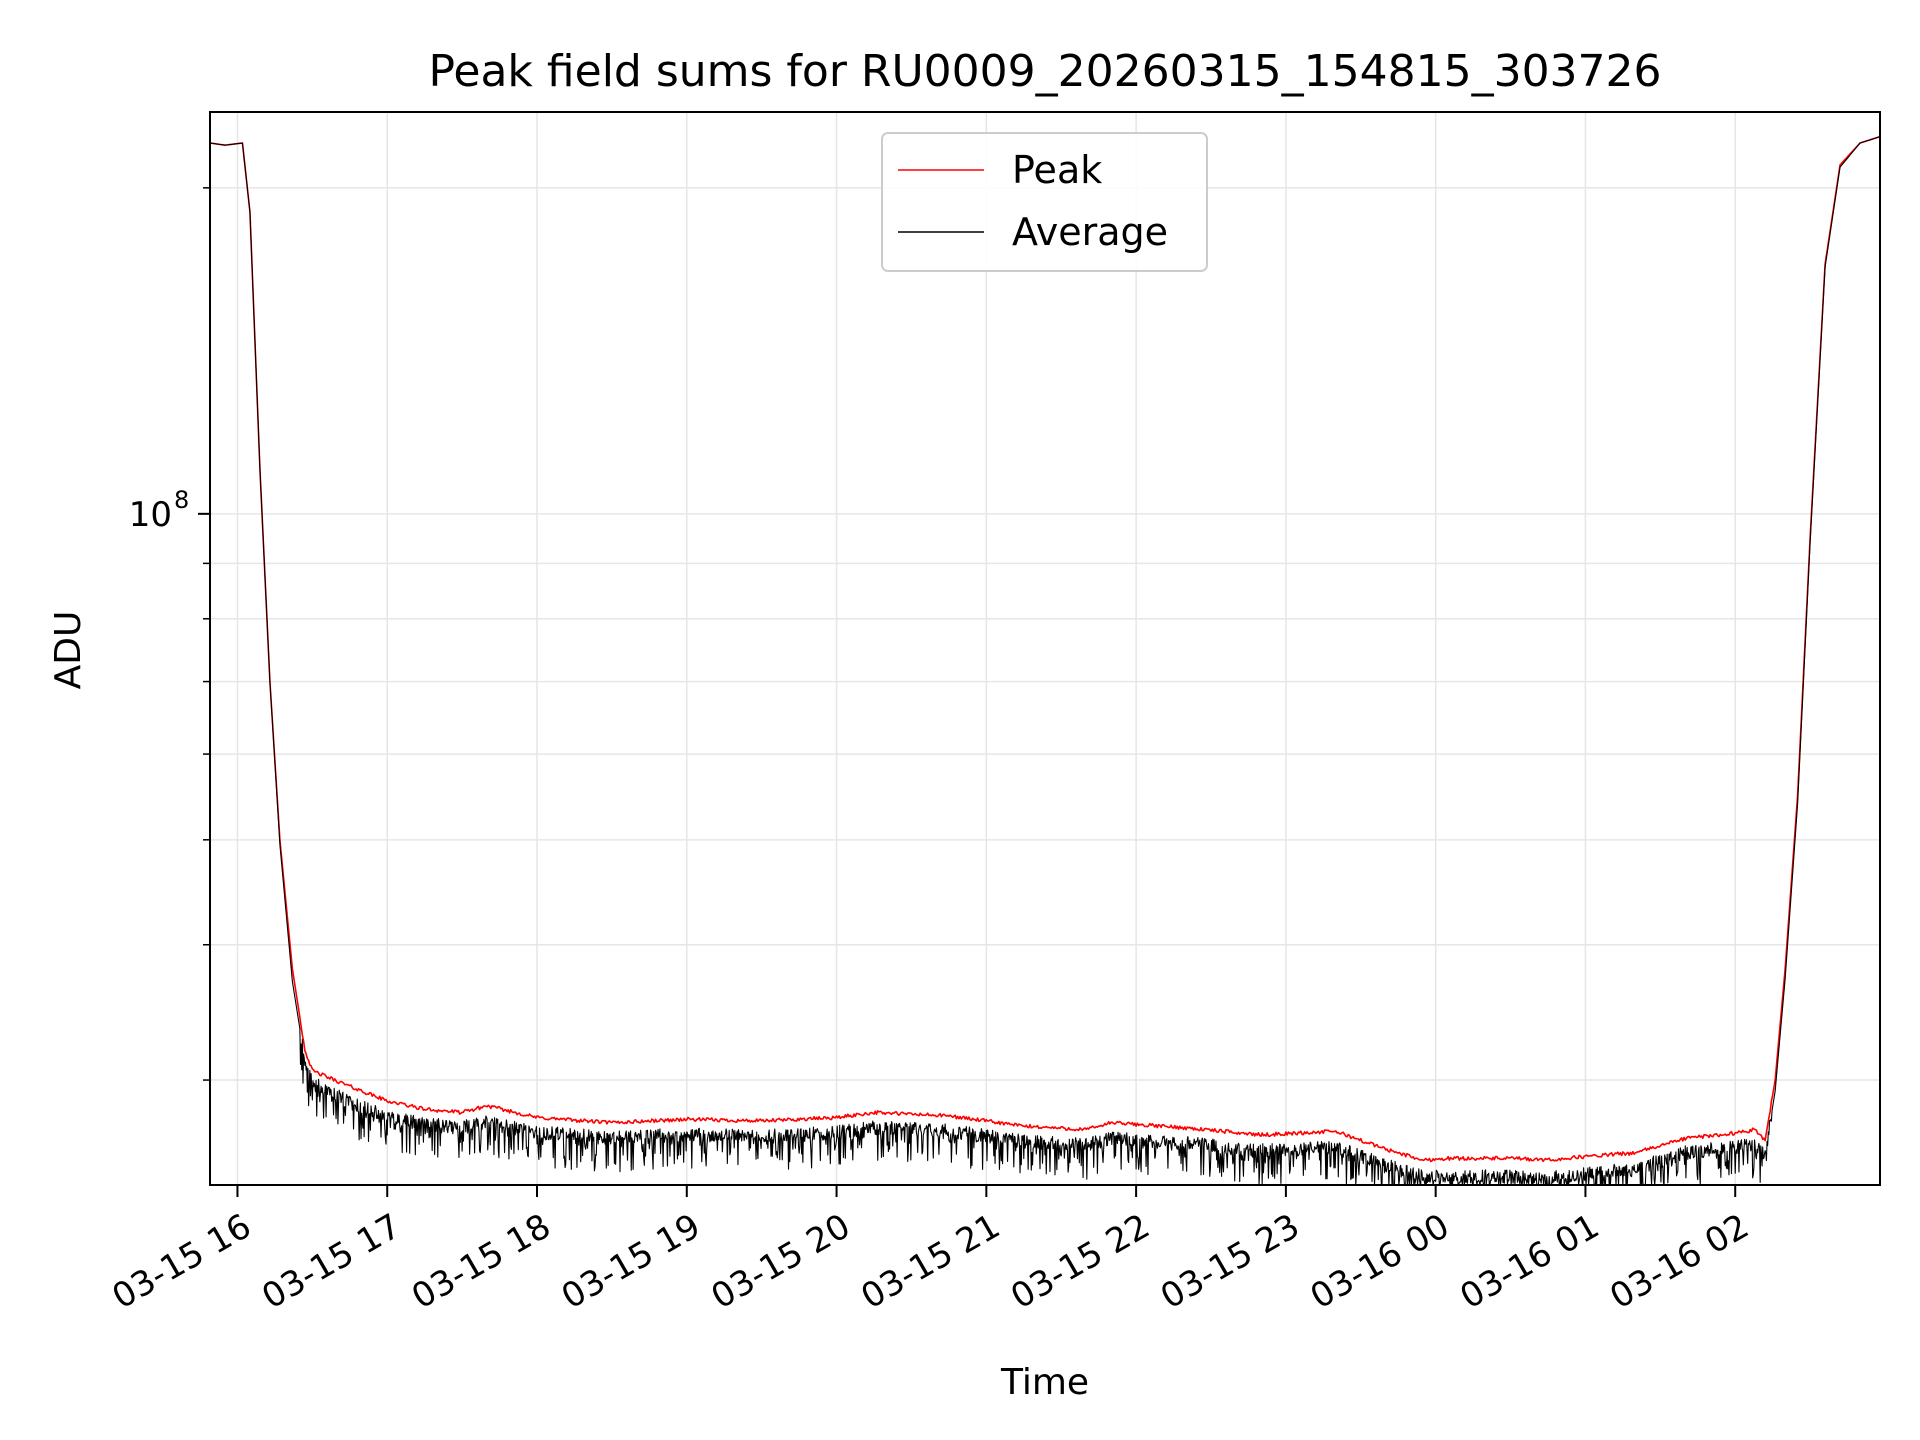 Image resolution: width=1920 pixels, height=1440 pixels. What do you see at coordinates (1057, 170) in the screenshot?
I see `legend-label-peak: Peak` at bounding box center [1057, 170].